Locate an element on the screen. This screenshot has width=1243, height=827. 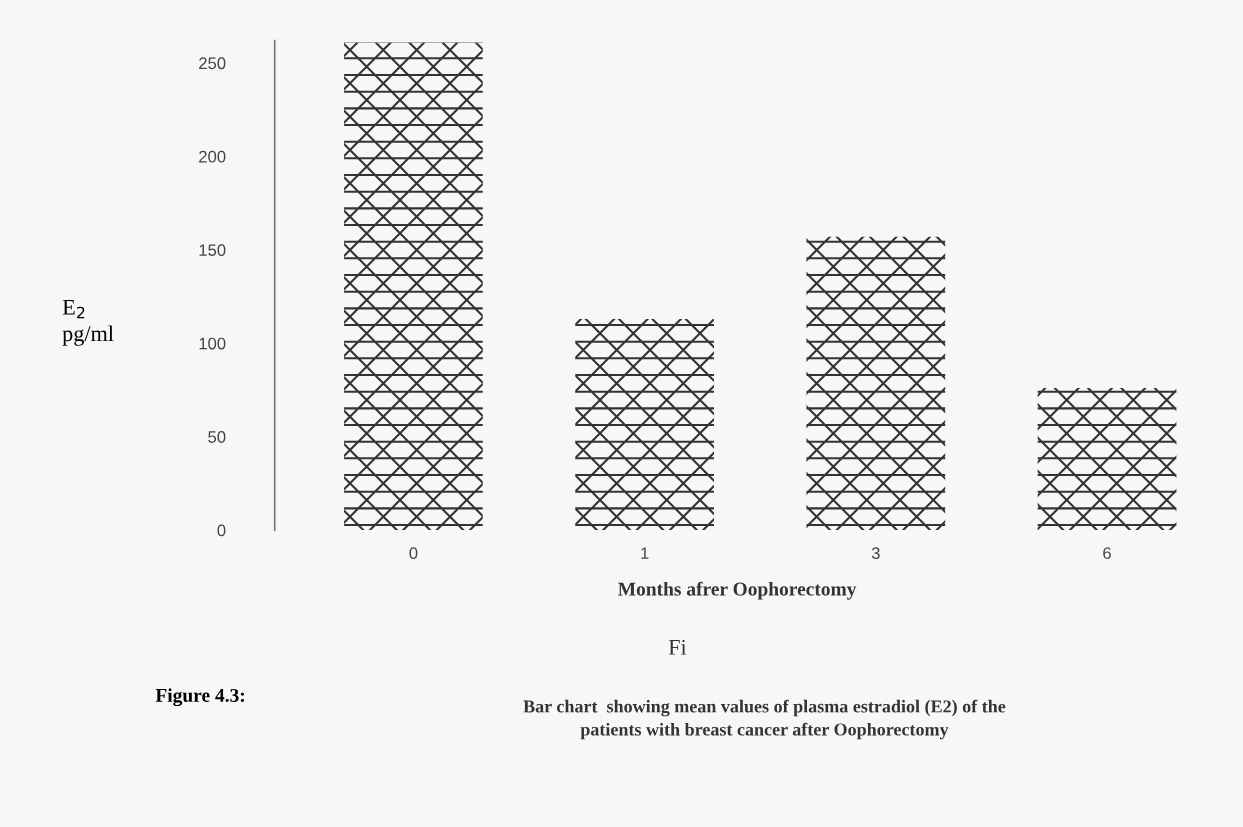
x-tick-label: 0 is located at coordinates (413, 553).